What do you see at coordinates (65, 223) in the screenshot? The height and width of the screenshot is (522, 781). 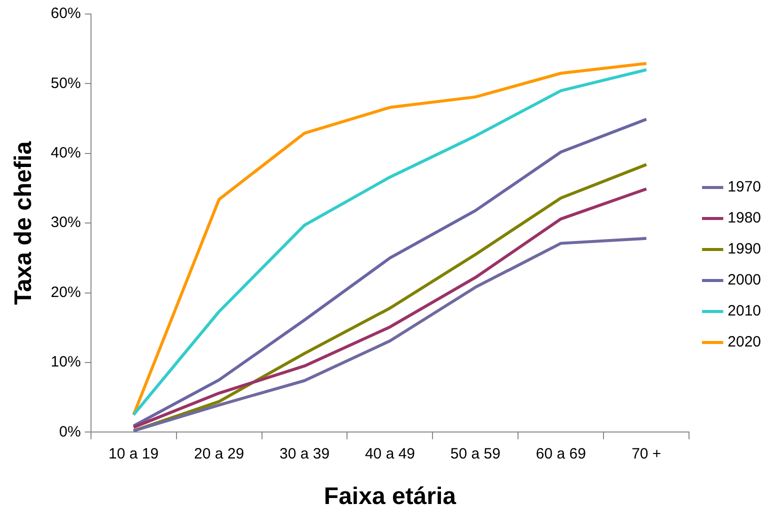 I see `y-tick-label: 30%` at bounding box center [65, 223].